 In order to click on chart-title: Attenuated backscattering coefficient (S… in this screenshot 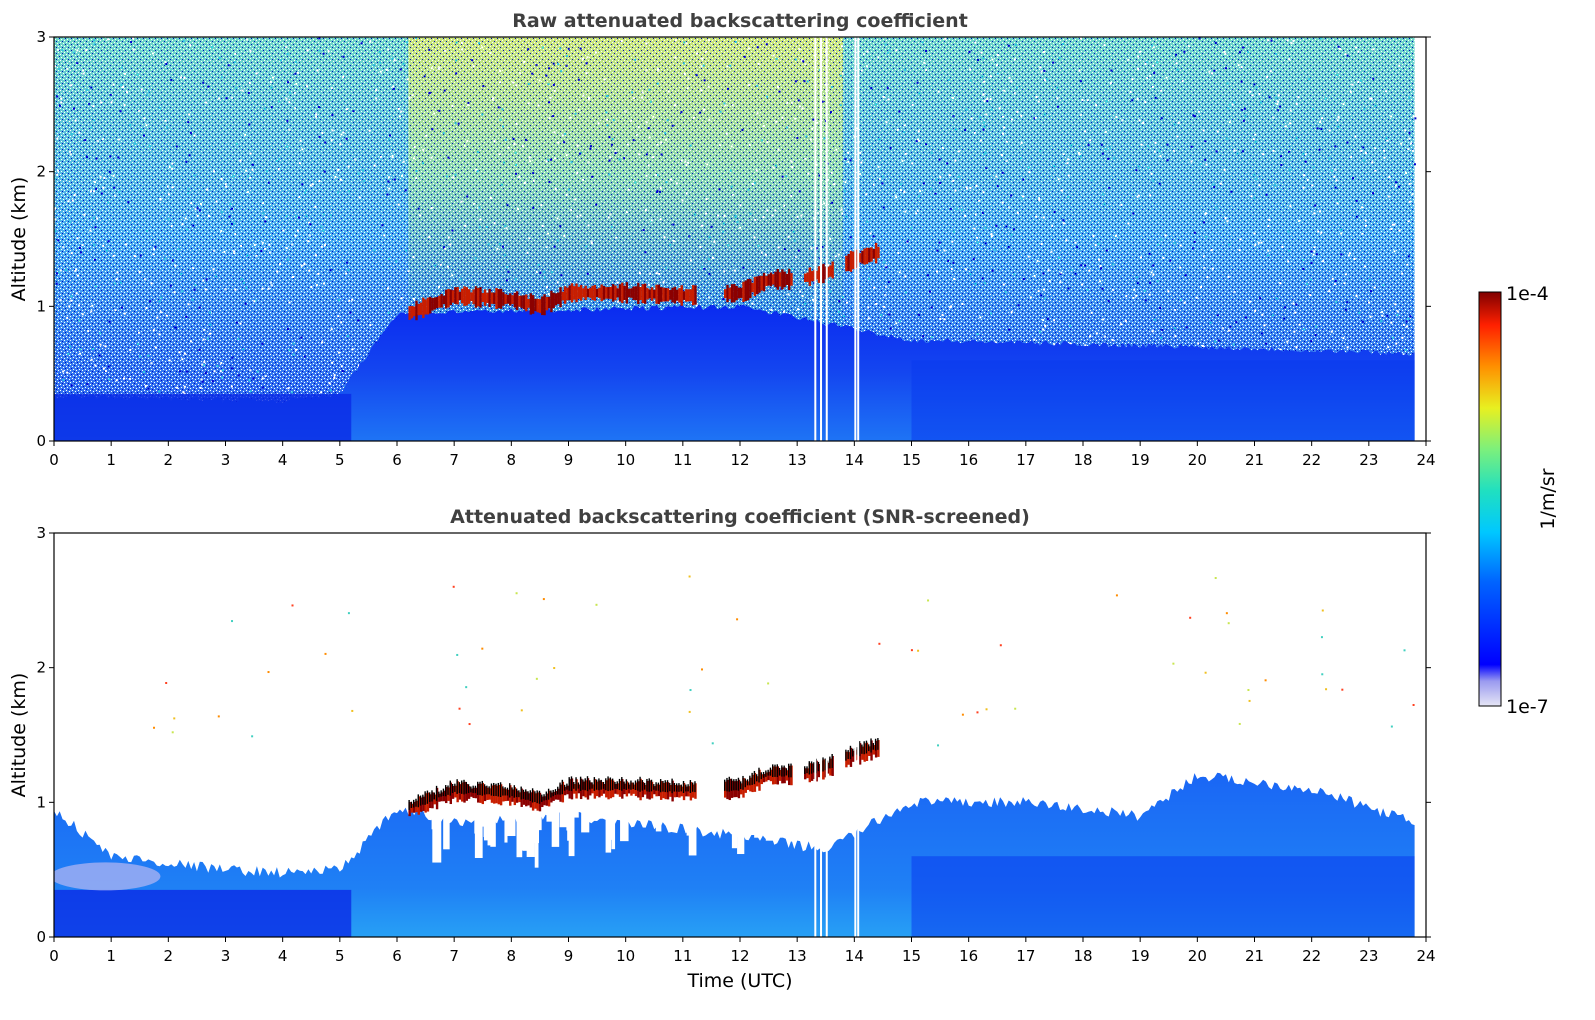, I will do `click(740, 517)`.